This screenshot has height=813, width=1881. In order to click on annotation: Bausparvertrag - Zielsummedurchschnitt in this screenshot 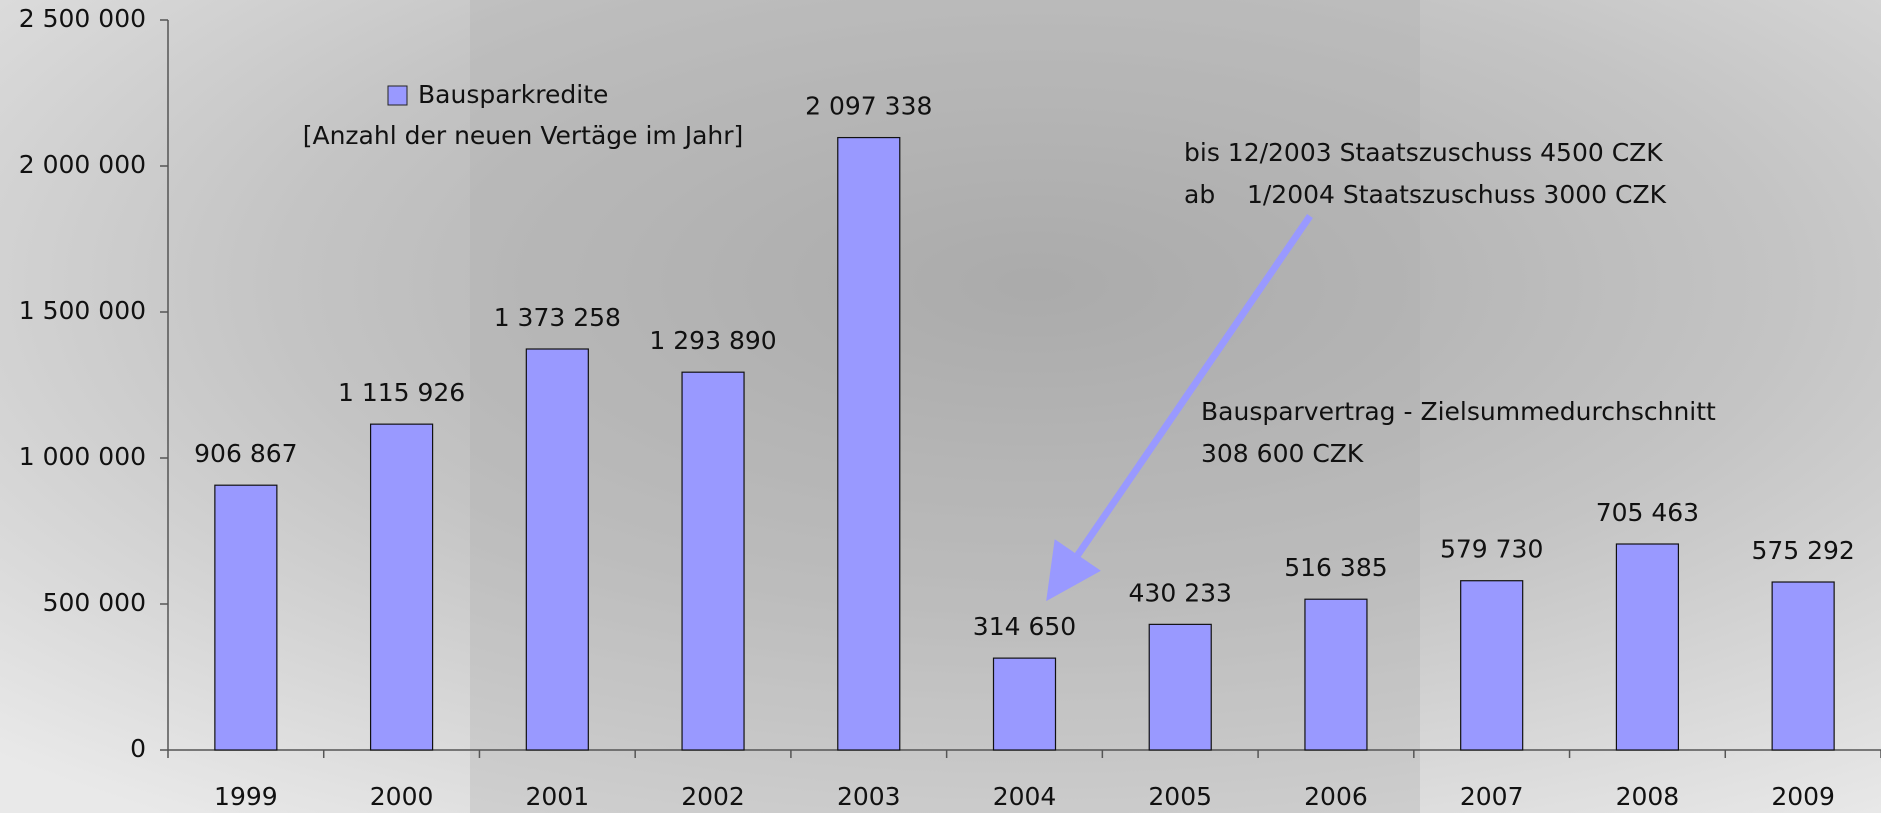, I will do `click(1458, 411)`.